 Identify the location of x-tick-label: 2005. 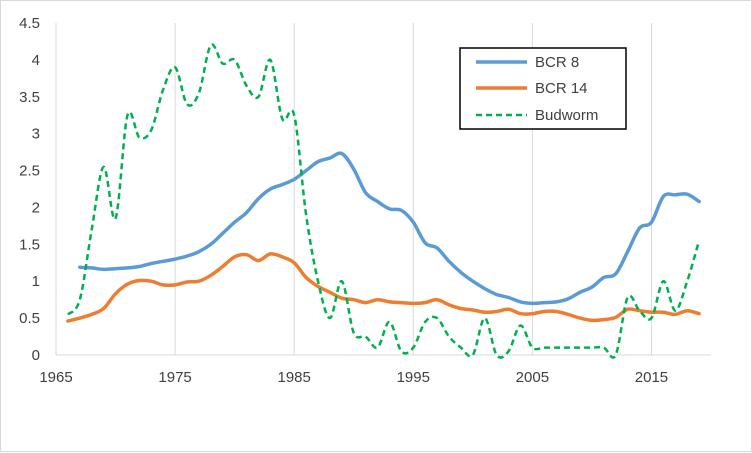
(532, 377).